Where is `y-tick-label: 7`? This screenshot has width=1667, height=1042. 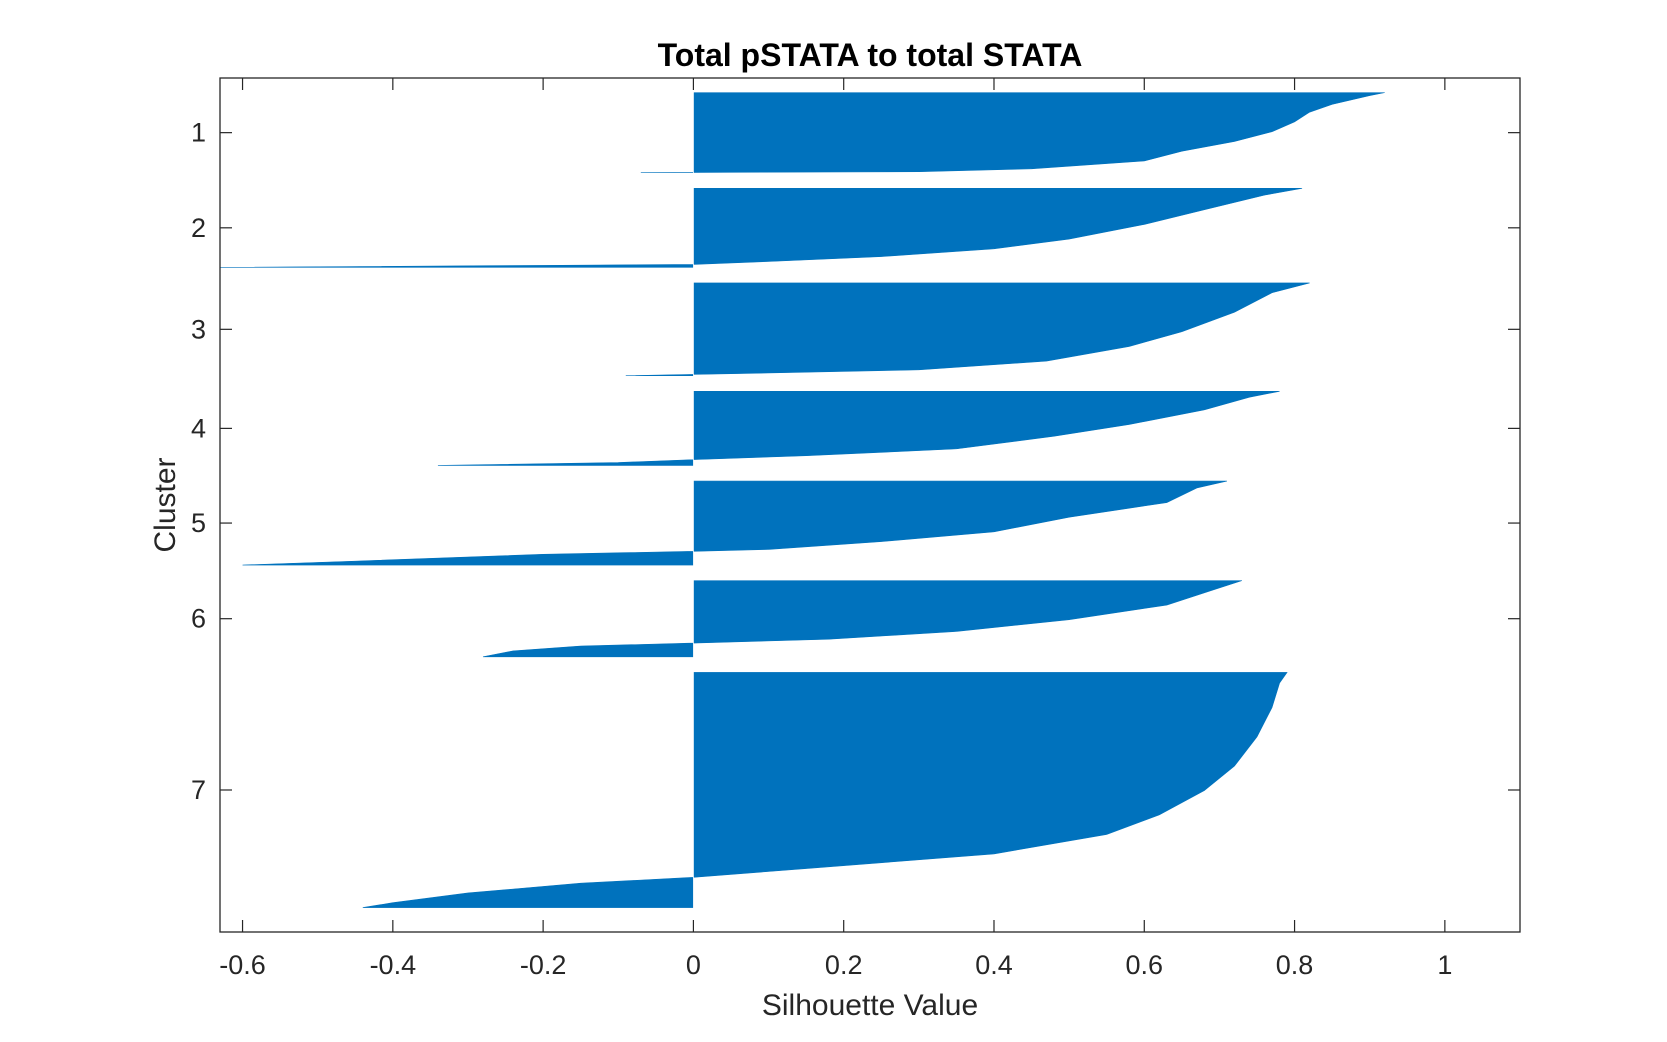
y-tick-label: 7 is located at coordinates (198, 790).